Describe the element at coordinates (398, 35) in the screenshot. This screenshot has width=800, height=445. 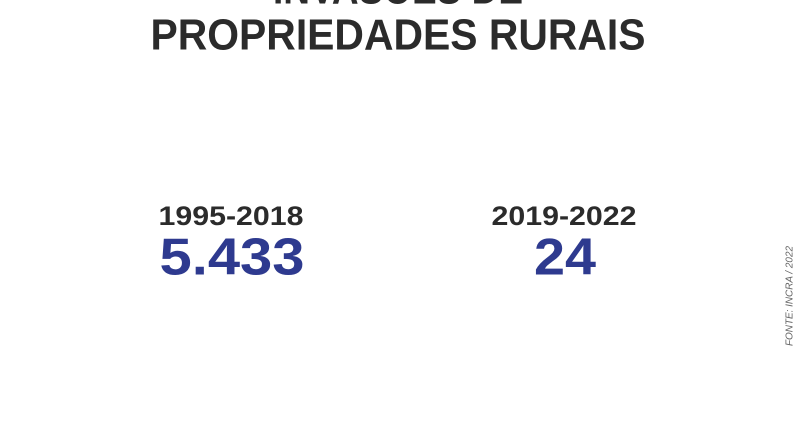
I see `title-line: PROPRIEDADES RURAIS` at that location.